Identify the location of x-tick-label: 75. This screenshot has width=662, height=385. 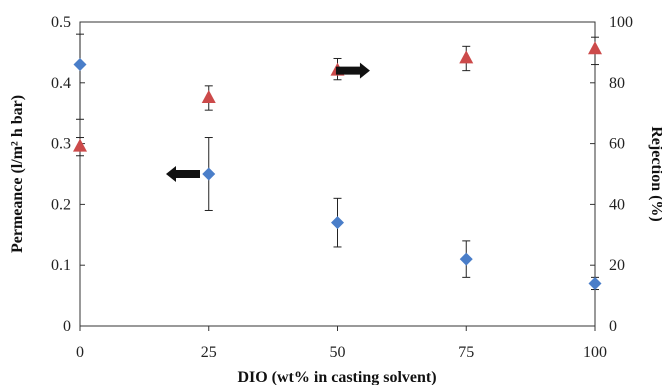
(466, 352).